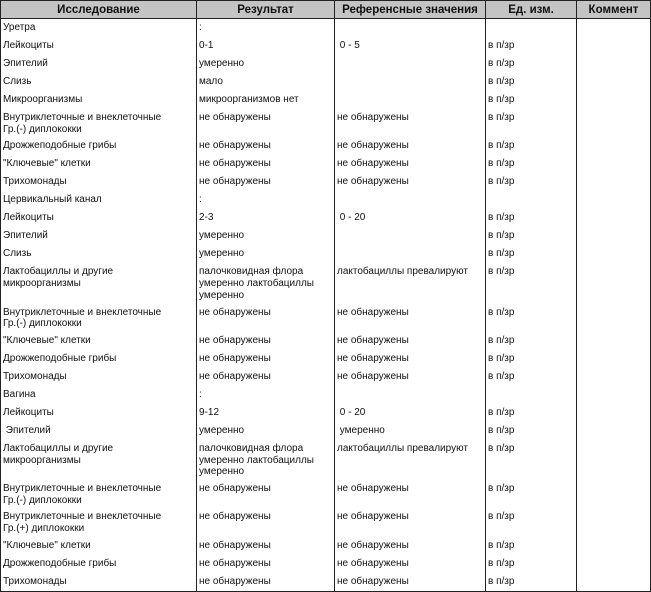 This screenshot has height=592, width=651. I want to click on reference-cell: 0 - 20, so click(410, 412).